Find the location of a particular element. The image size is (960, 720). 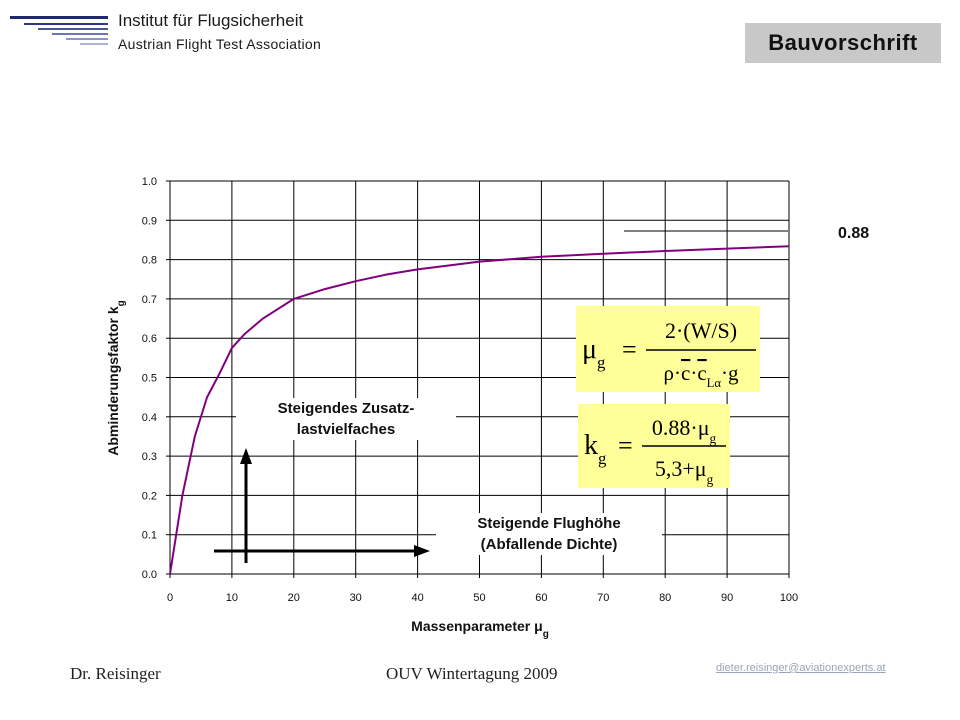

annotation-load-factor-line2: lastvielfaches is located at coordinates (346, 429).